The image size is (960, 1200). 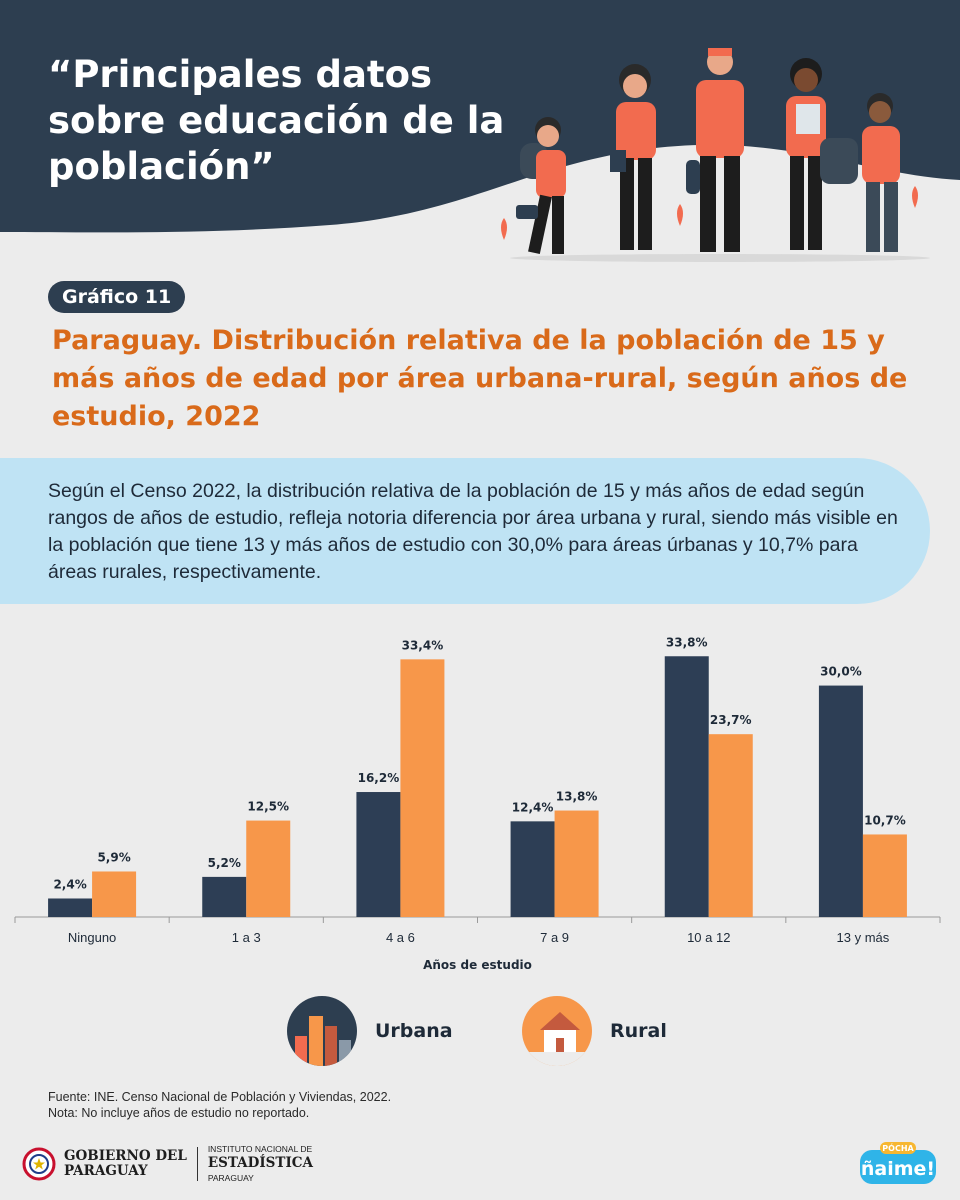 What do you see at coordinates (822, 154) in the screenshot?
I see `girl-two-figure` at bounding box center [822, 154].